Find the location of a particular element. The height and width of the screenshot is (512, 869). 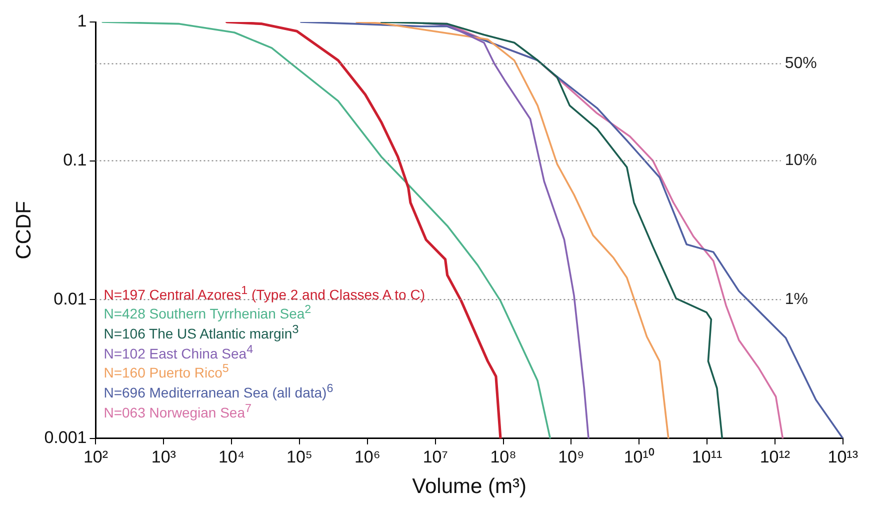

text: N=160 Puerto Rico$^{5}$ is located at coordinates (167, 371).